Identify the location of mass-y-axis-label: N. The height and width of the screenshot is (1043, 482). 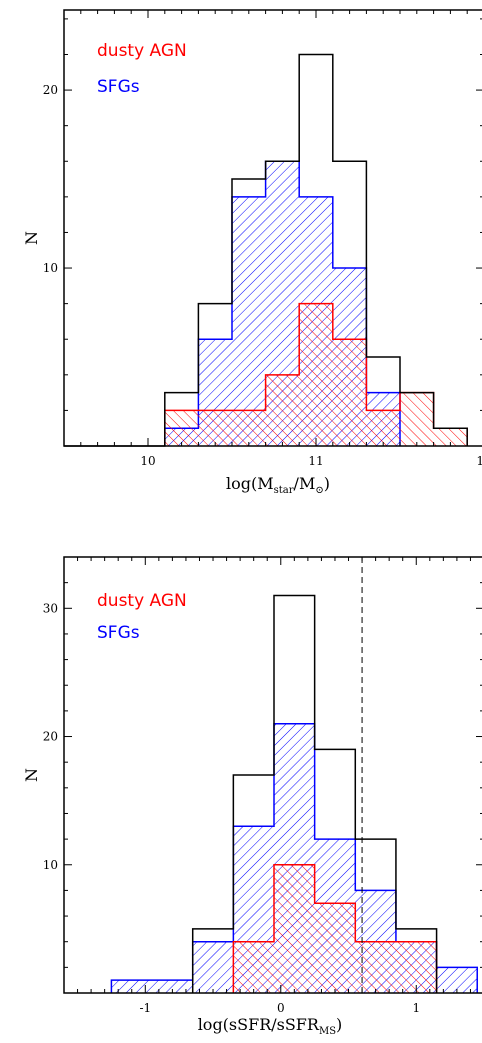
(31, 238).